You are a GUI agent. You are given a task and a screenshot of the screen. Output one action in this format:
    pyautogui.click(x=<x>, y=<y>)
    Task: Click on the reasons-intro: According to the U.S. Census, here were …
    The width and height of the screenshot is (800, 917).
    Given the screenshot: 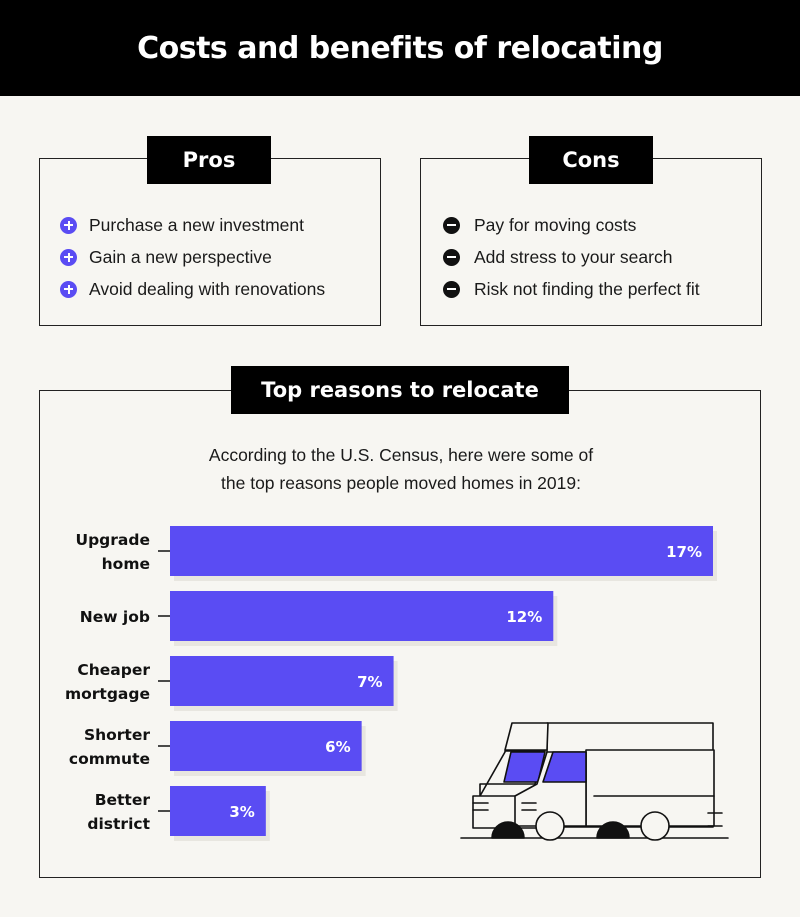 What is the action you would take?
    pyautogui.click(x=401, y=469)
    